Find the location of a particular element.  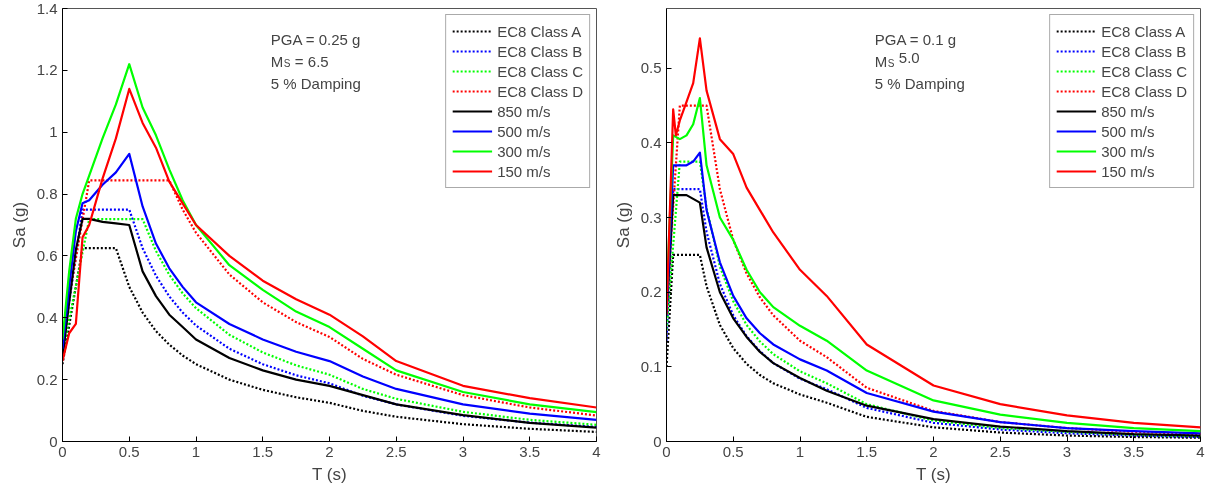

y-tick-label: 1 is located at coordinates (53, 132).